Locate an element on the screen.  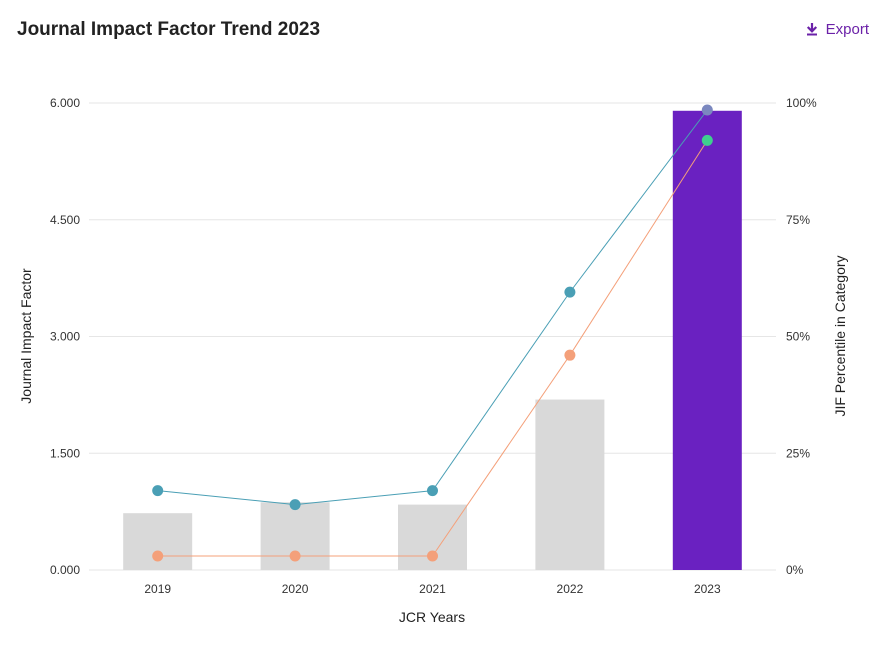
x-tick-label: 2022 is located at coordinates (570, 589).